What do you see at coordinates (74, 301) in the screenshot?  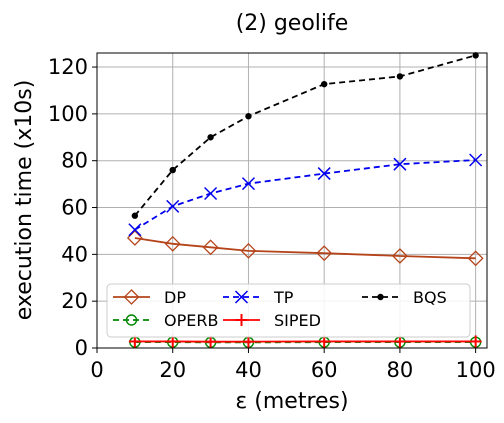 I see `y-tick-label: 20` at bounding box center [74, 301].